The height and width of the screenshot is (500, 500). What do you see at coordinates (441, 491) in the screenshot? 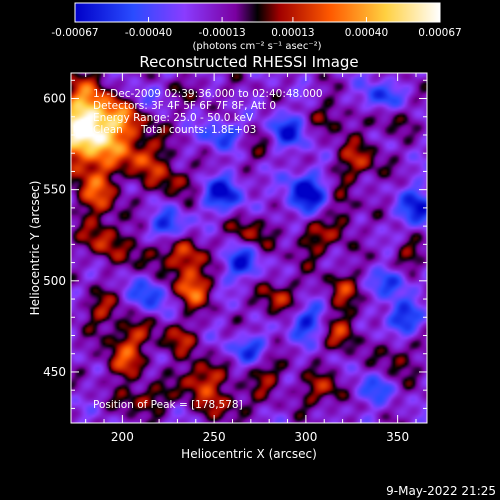
I see `footer-timestamp: 9-May-2022 21:25` at bounding box center [441, 491].